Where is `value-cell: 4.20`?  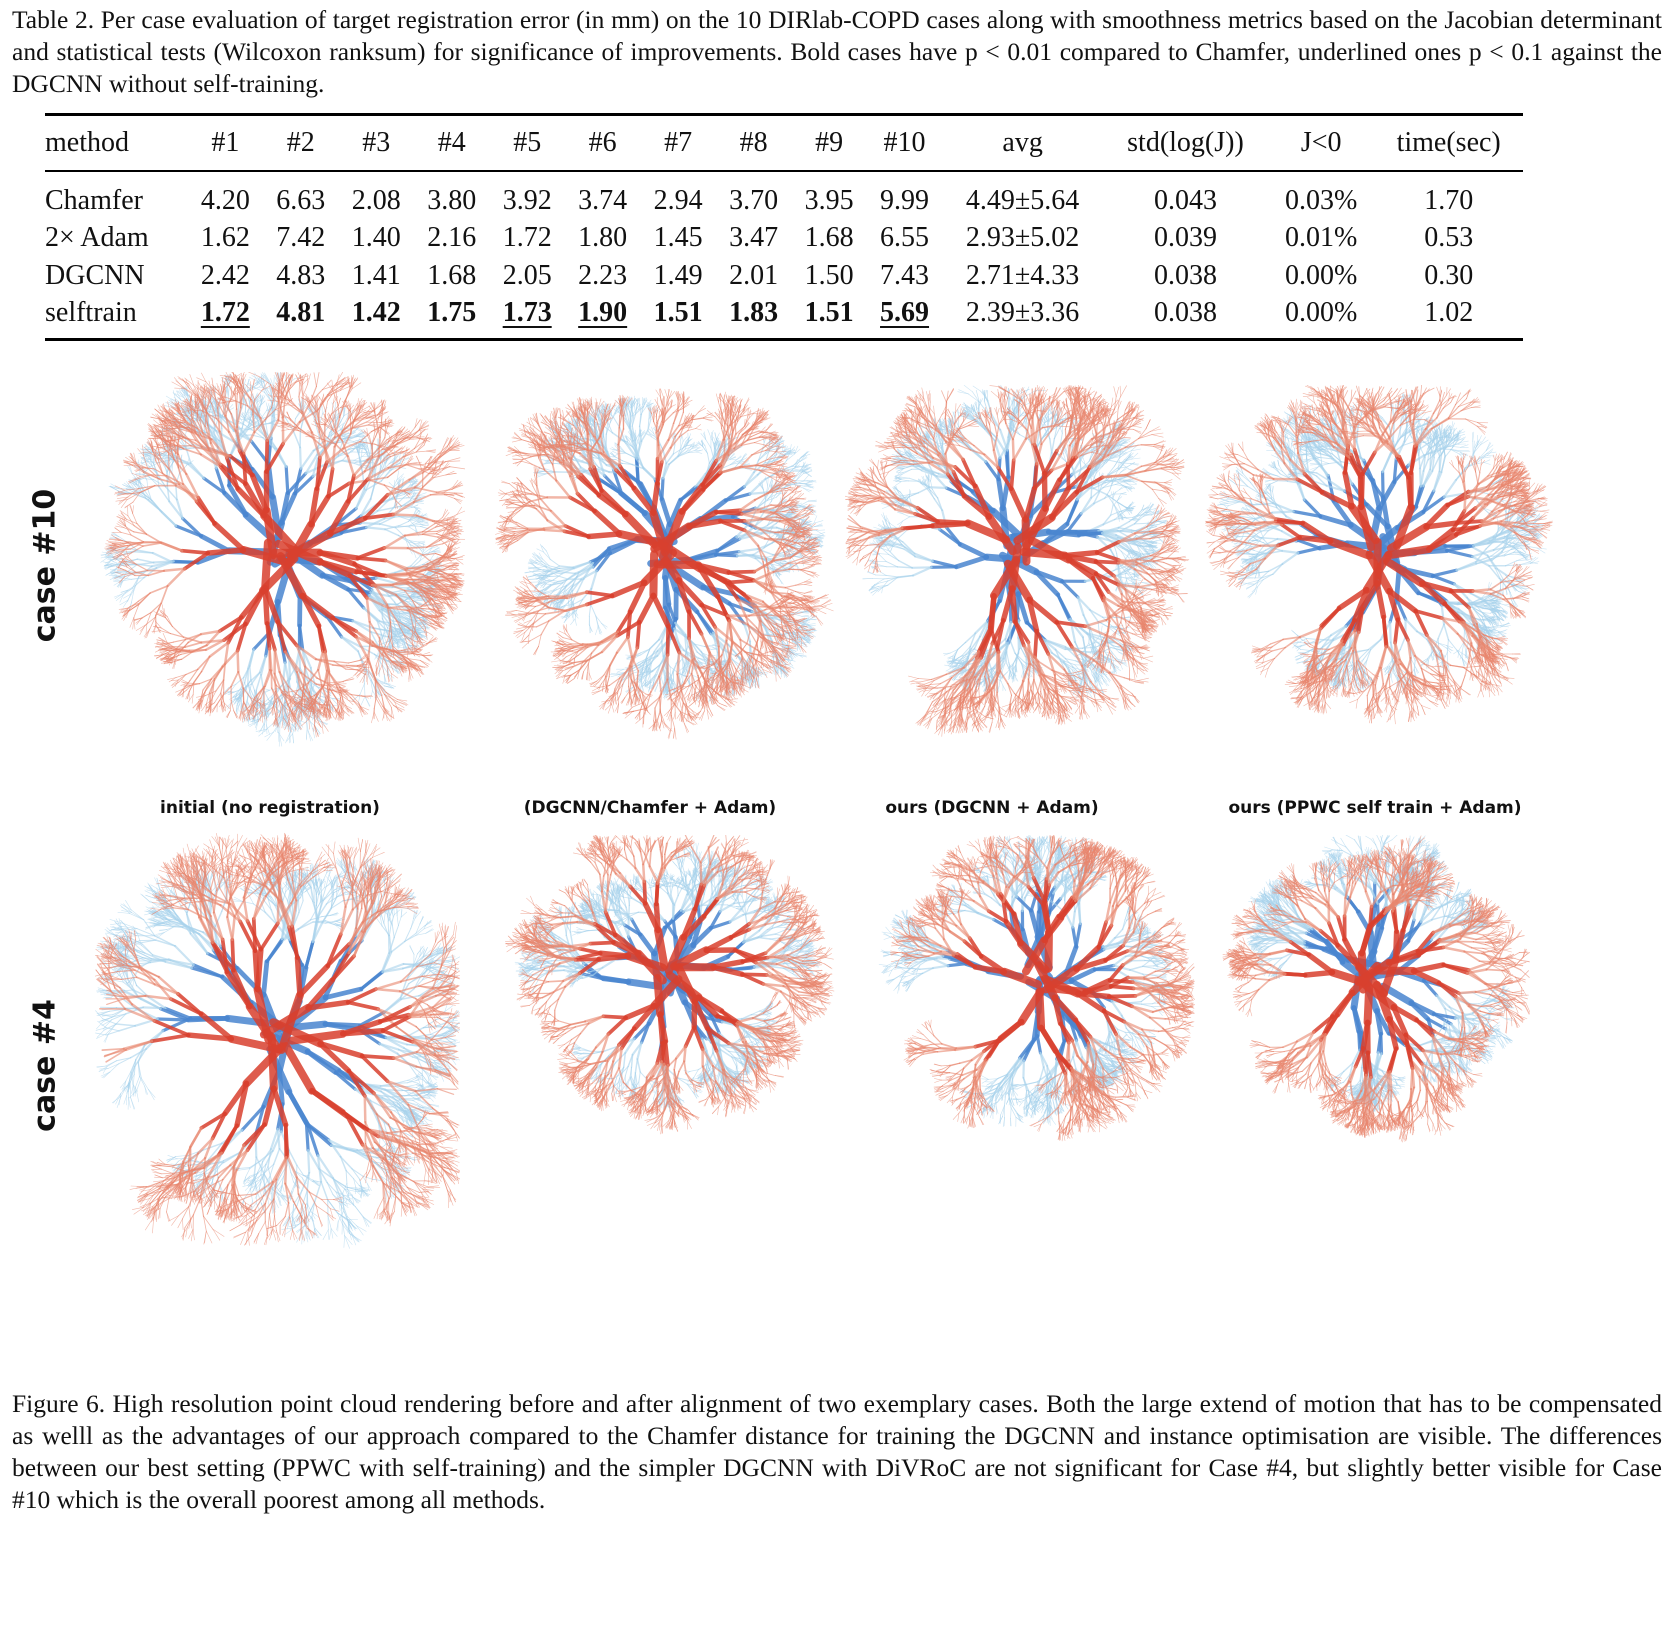 value-cell: 4.20 is located at coordinates (225, 195).